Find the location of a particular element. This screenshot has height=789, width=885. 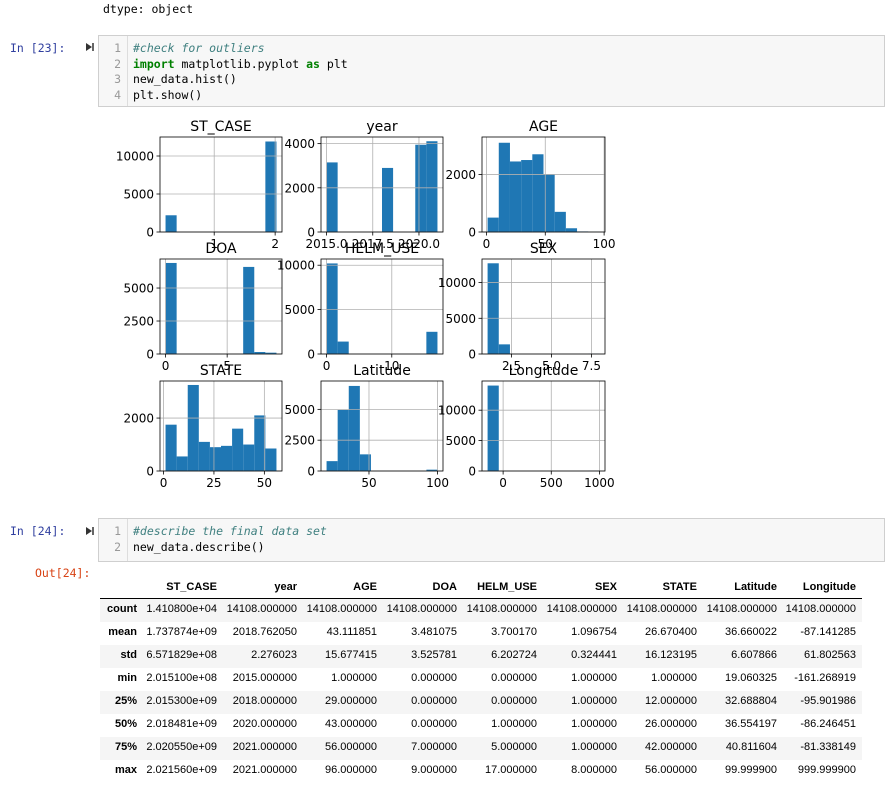

table-cell: 0.324441 is located at coordinates (594, 655).